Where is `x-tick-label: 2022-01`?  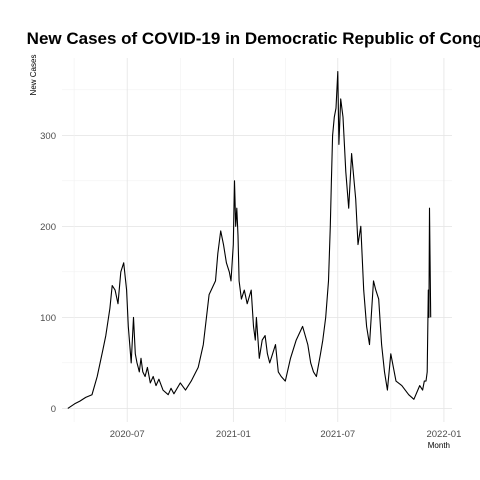 x-tick-label: 2022-01 is located at coordinates (443, 434).